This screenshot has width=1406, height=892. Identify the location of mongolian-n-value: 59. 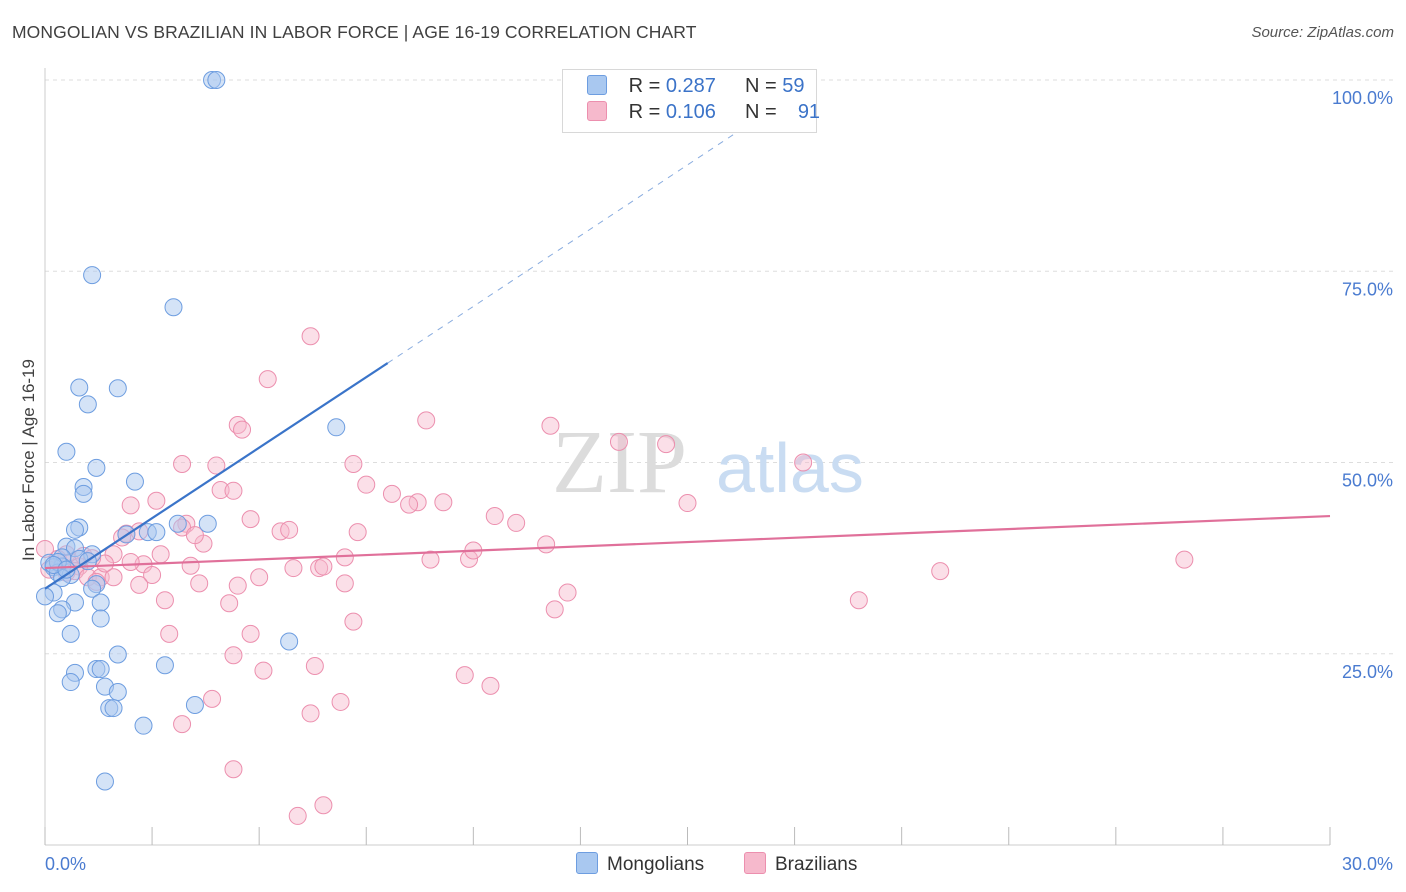
(793, 86).